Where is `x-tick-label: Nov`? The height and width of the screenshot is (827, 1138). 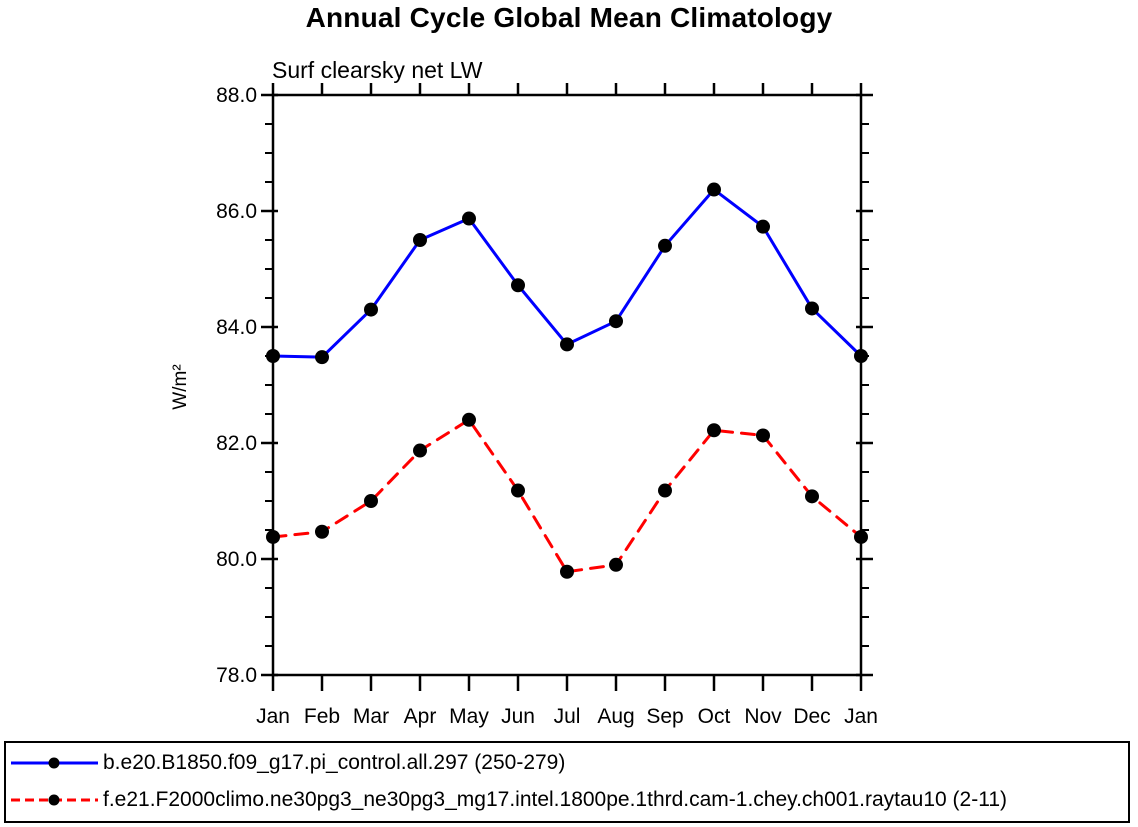 x-tick-label: Nov is located at coordinates (763, 716).